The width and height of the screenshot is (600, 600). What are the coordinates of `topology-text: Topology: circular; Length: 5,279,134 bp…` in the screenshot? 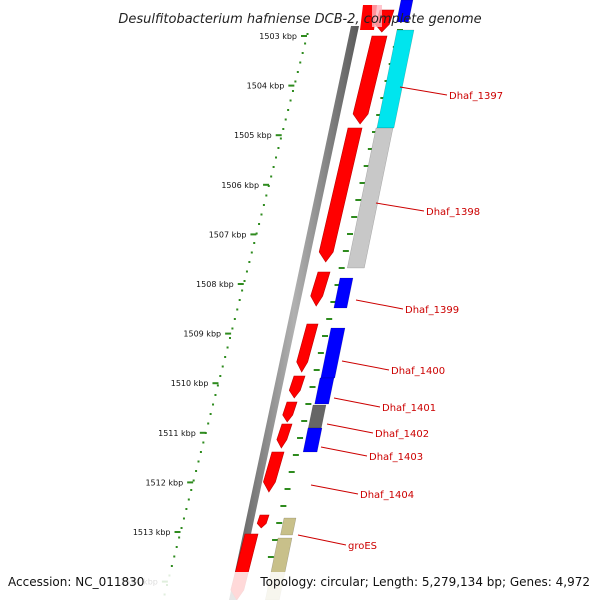 It's located at (424, 582).